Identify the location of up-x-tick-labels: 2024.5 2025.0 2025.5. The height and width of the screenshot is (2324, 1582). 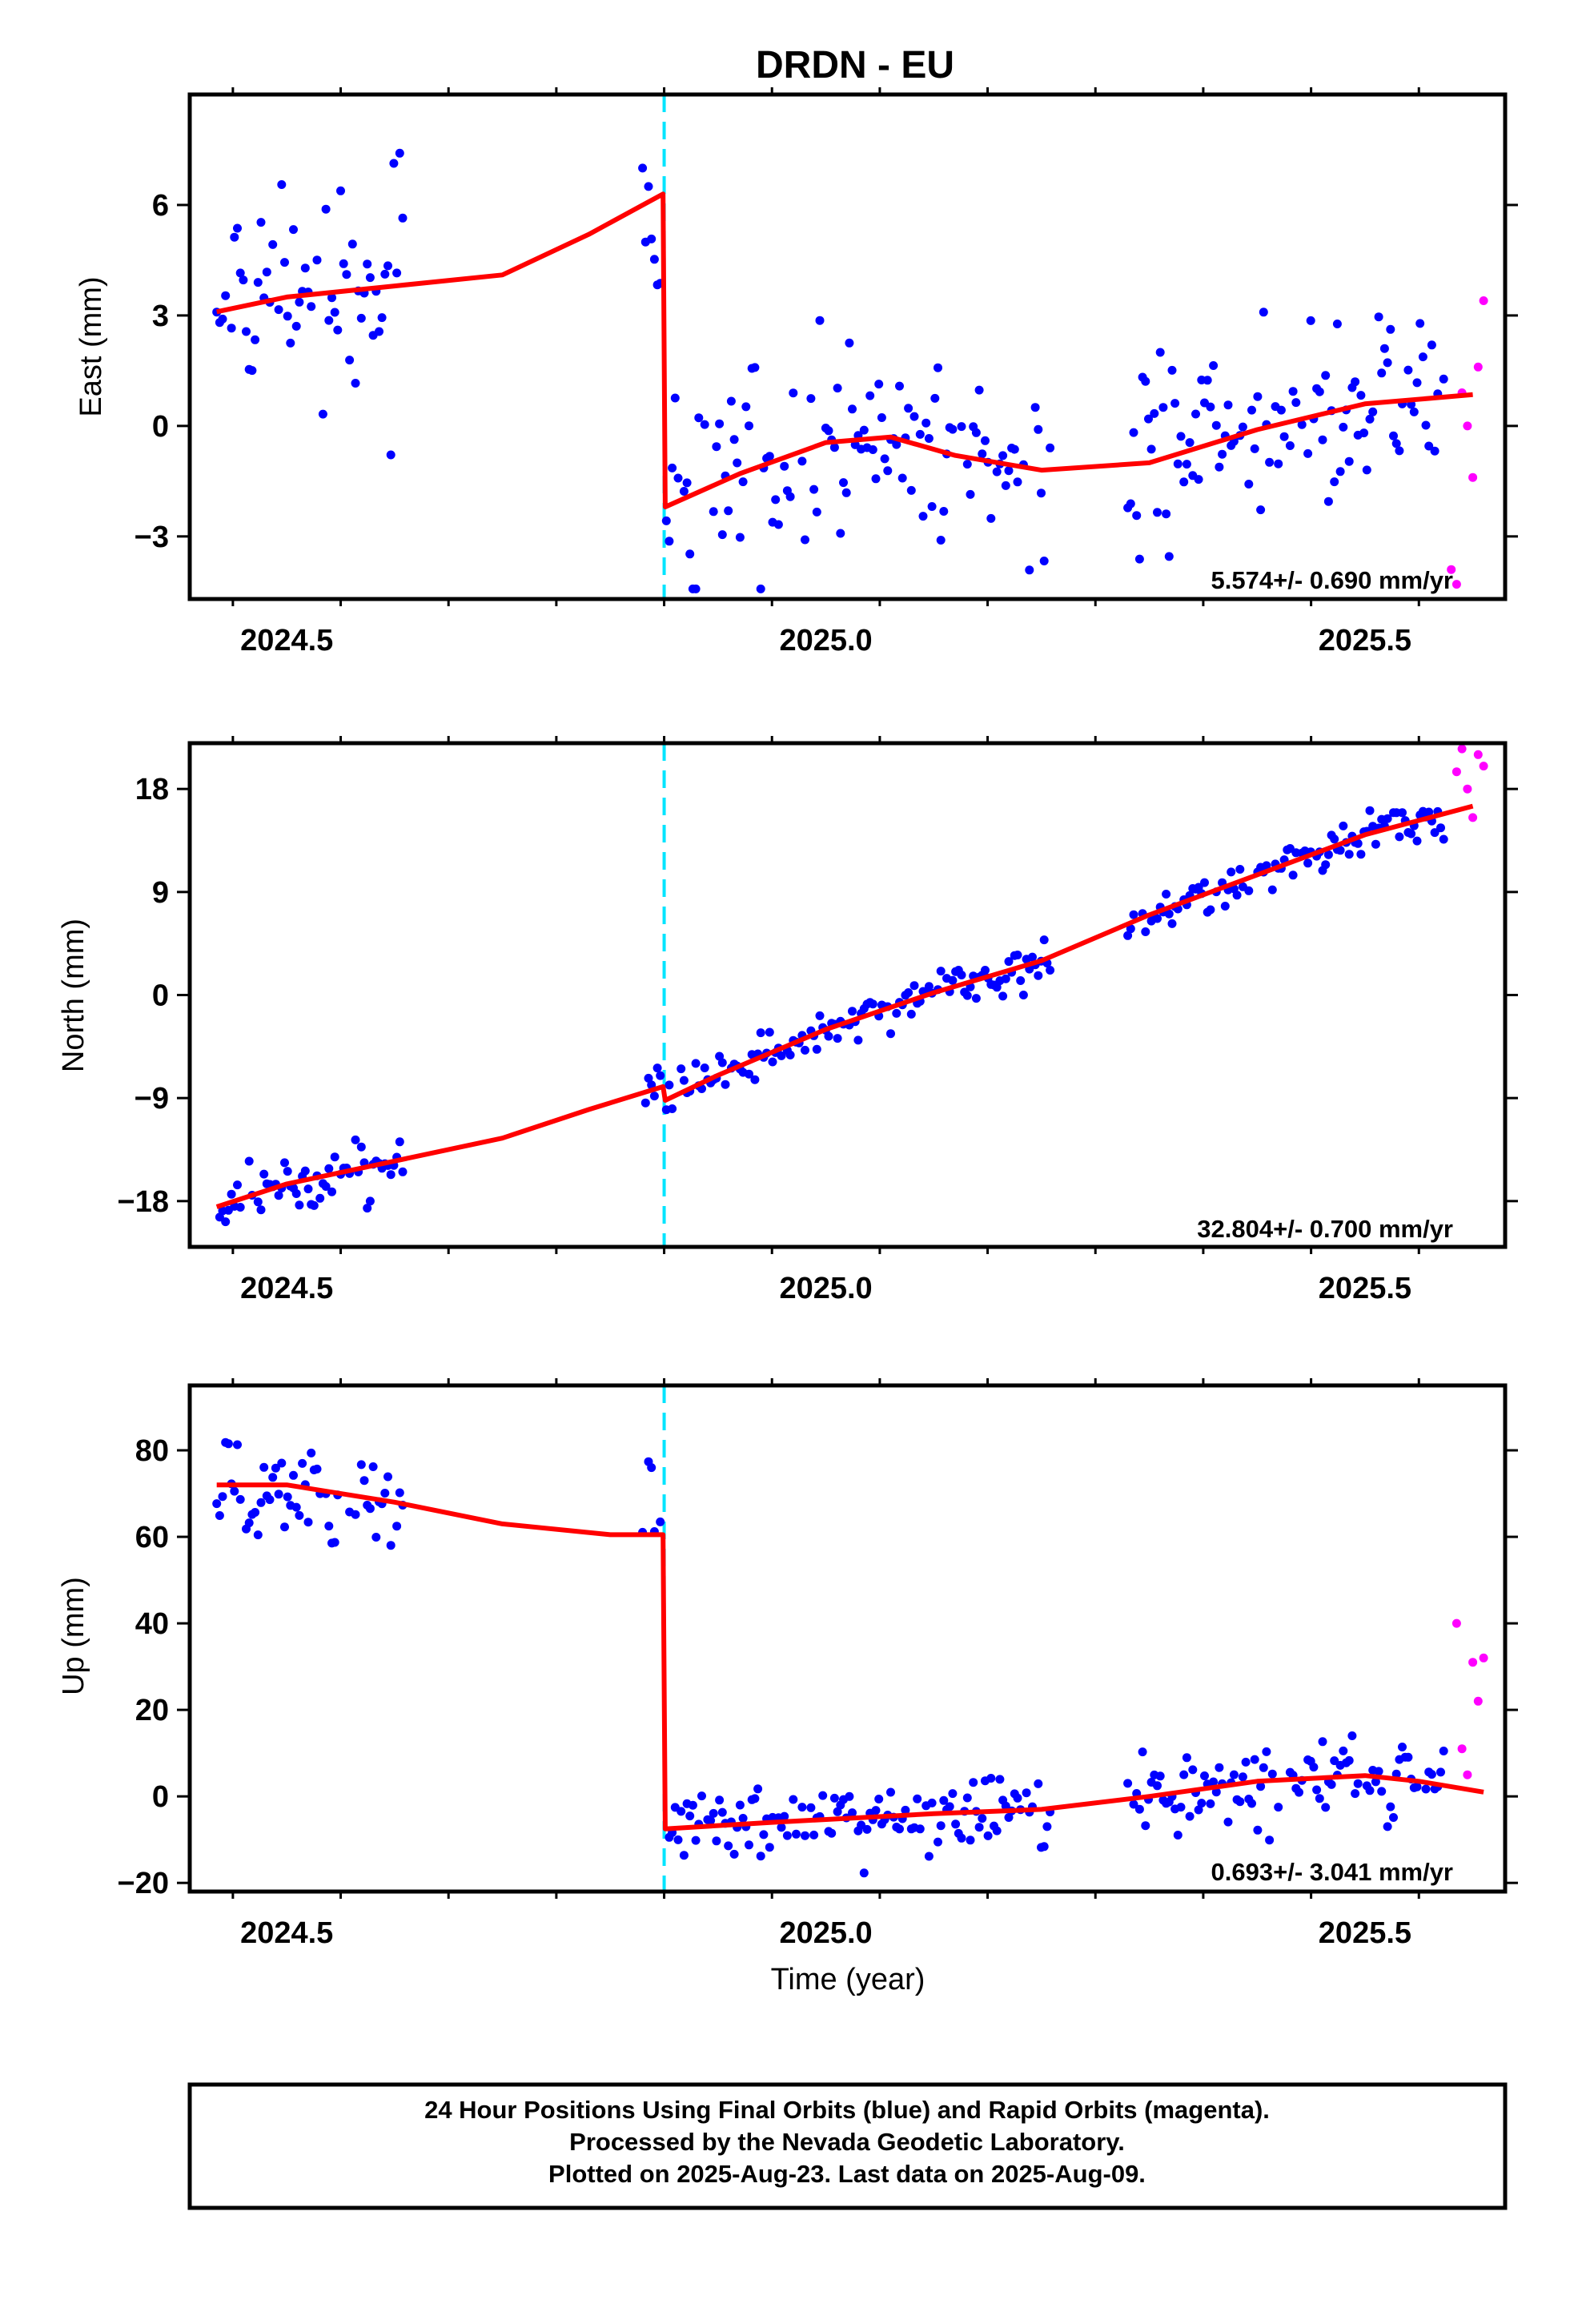
(825, 1933).